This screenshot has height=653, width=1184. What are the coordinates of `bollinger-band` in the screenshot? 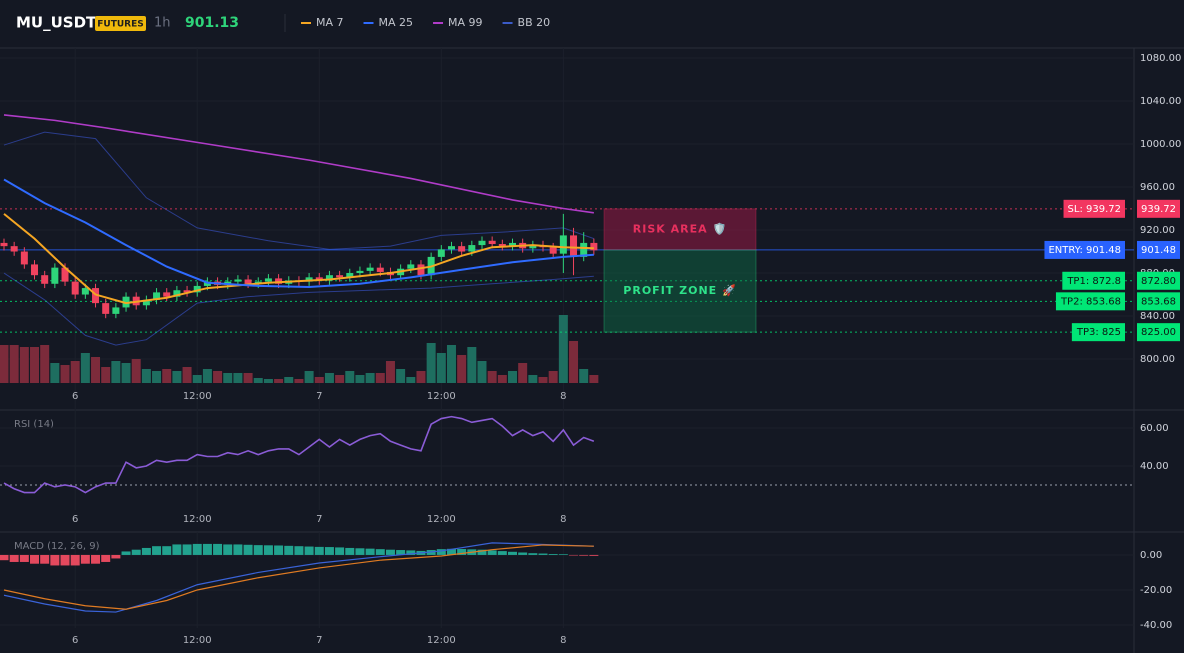 It's located at (298, 309).